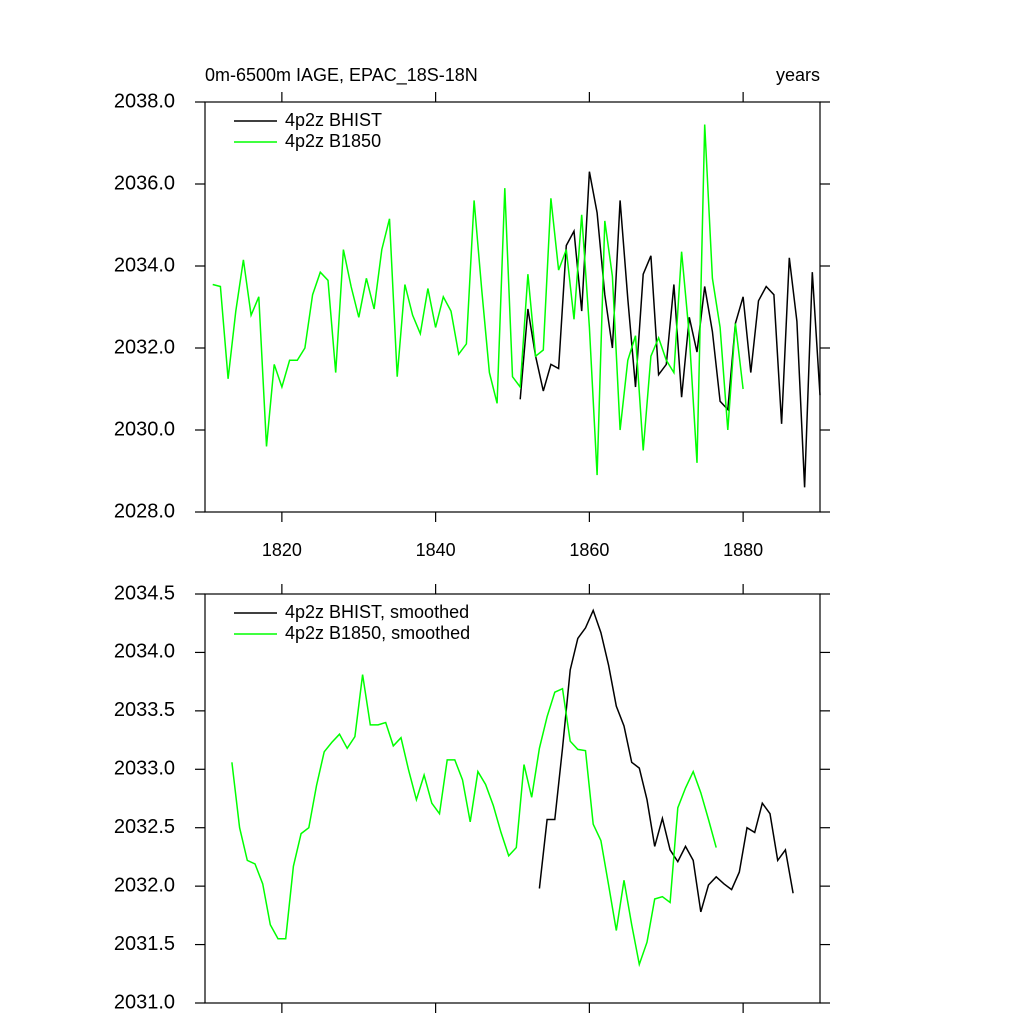 The width and height of the screenshot is (1024, 1029). I want to click on chart-subtitle: years, so click(798, 75).